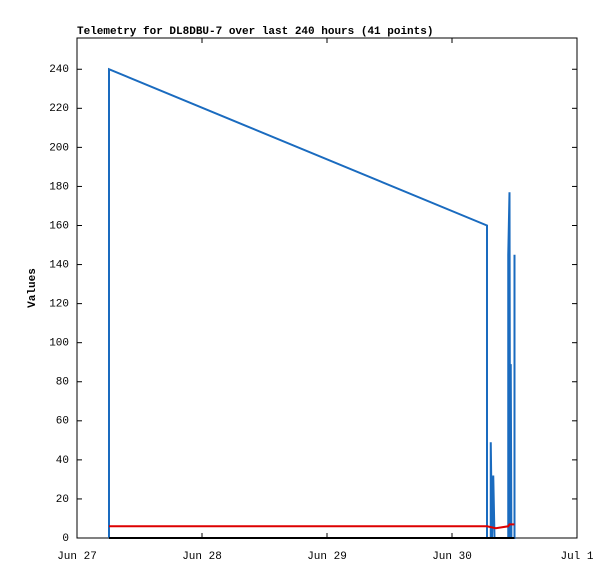 The width and height of the screenshot is (615, 579). Describe the element at coordinates (62, 500) in the screenshot. I see `y-tick-label: 20` at that location.